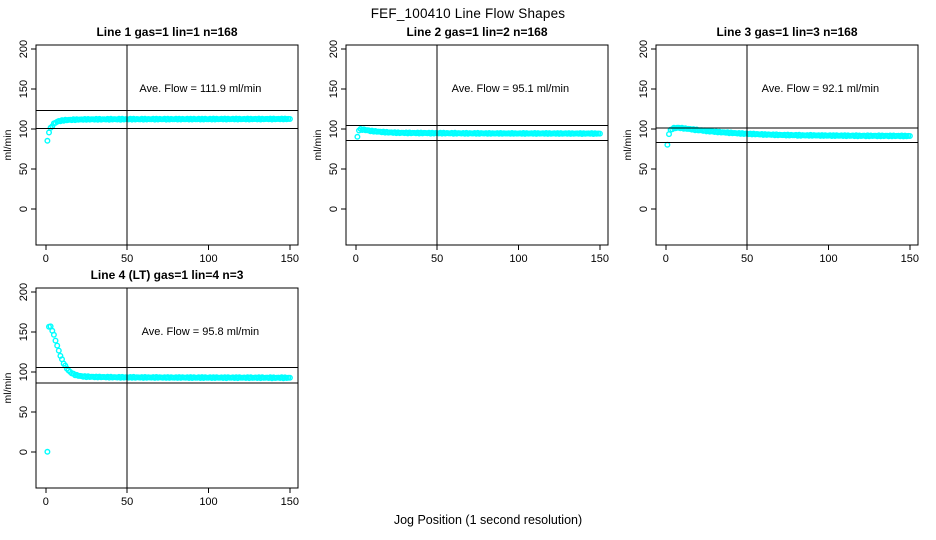 Image resolution: width=936 pixels, height=540 pixels. I want to click on panel-title: Line 1 gas=1 lin=1 n=168, so click(166, 32).